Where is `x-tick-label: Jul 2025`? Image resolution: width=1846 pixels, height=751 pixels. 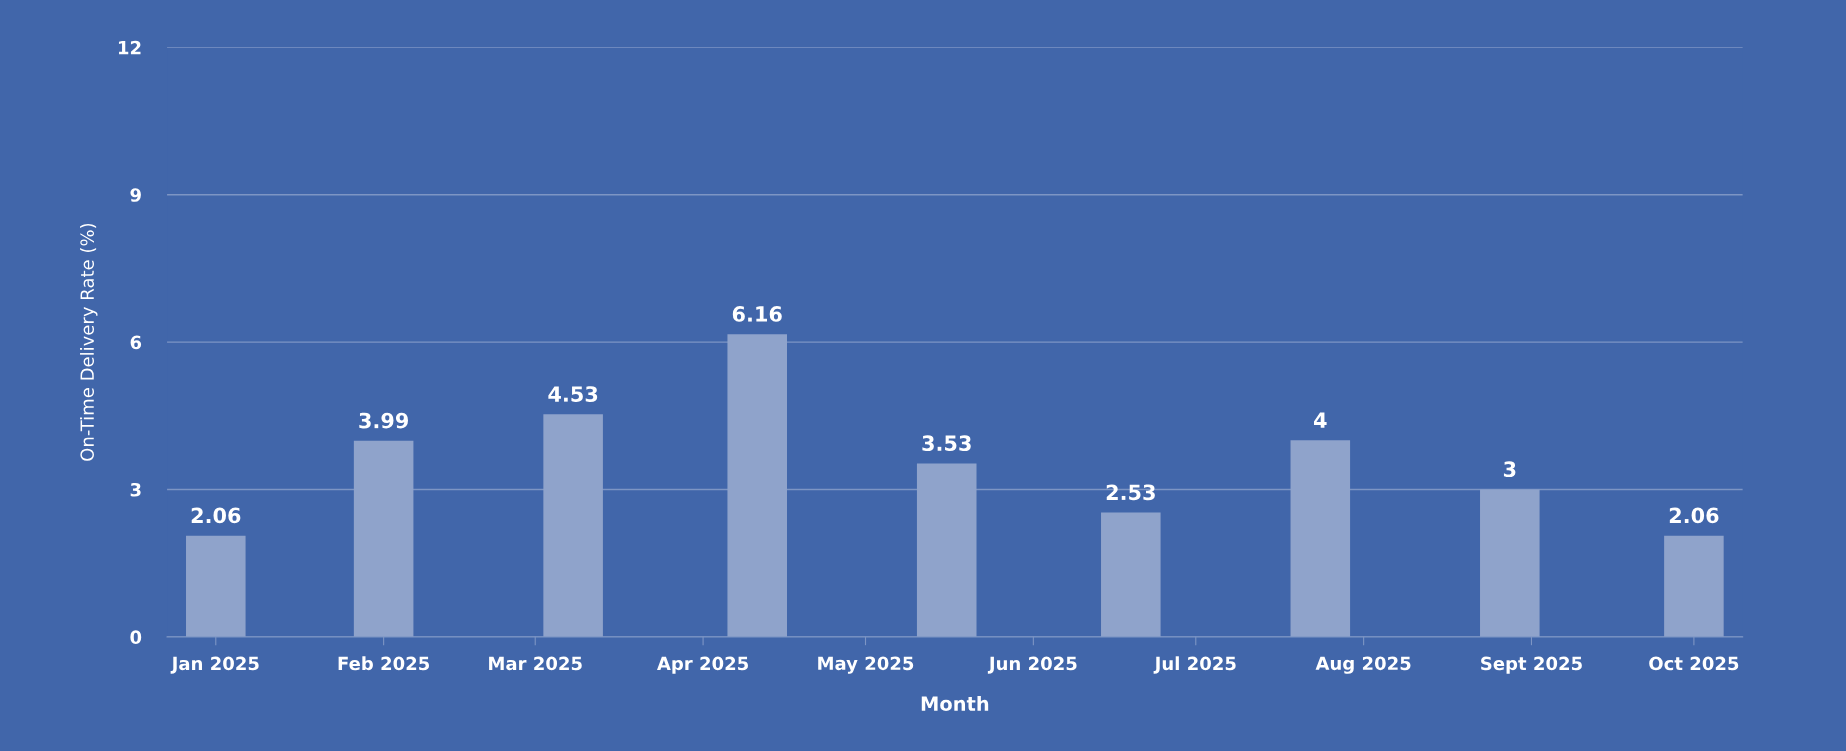
x-tick-label: Jul 2025 is located at coordinates (1194, 665).